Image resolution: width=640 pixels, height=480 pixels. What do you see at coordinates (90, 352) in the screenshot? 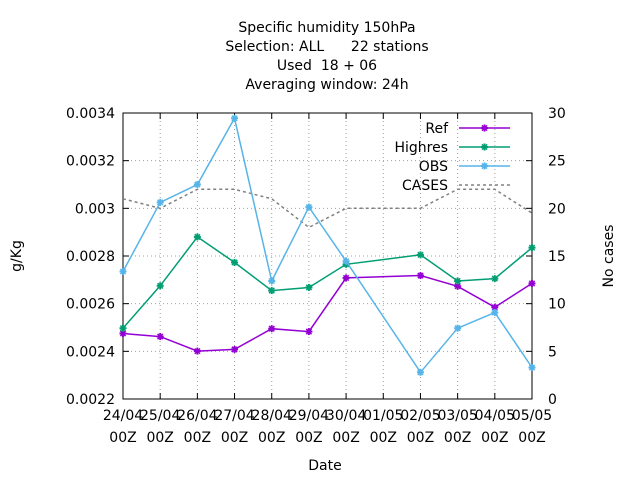
I see `y-tick-label: 0.0024` at bounding box center [90, 352].